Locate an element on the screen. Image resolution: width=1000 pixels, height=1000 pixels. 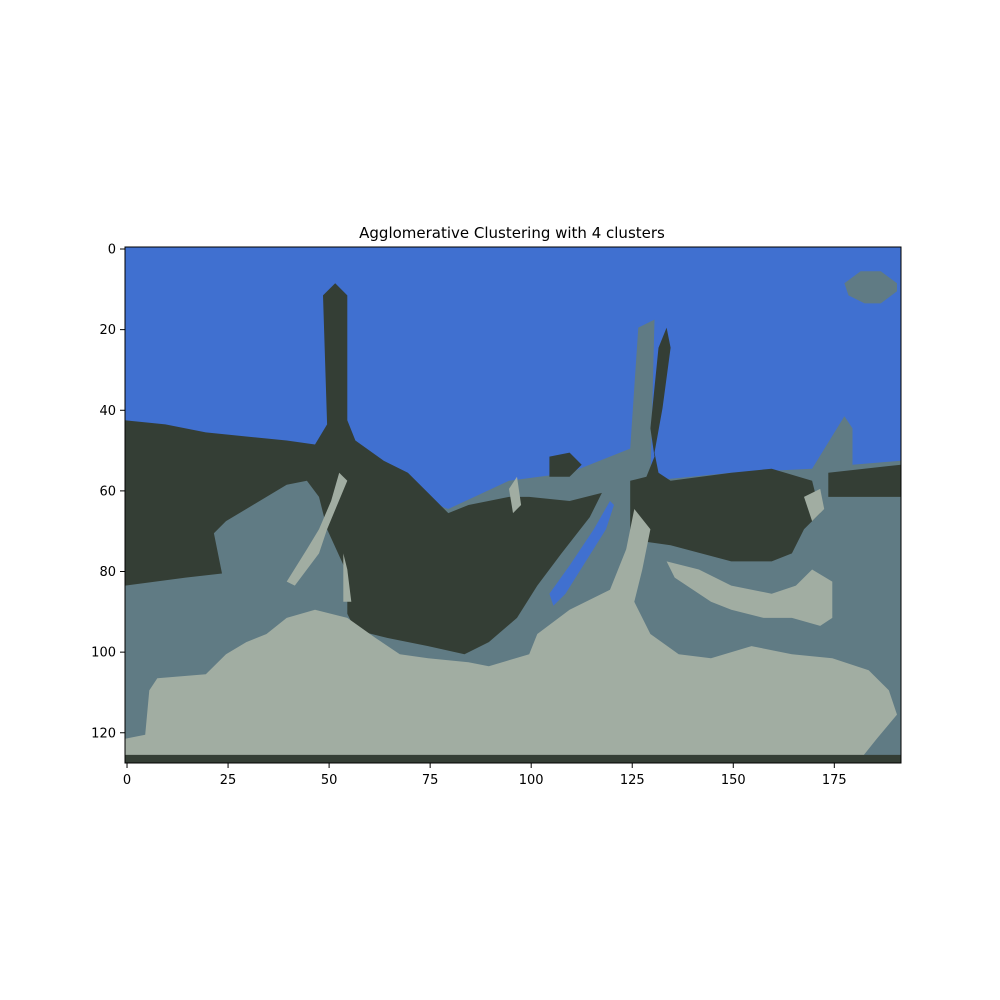
y-axis: 0 20 40 60 80 100 120 is located at coordinates (108, 492).